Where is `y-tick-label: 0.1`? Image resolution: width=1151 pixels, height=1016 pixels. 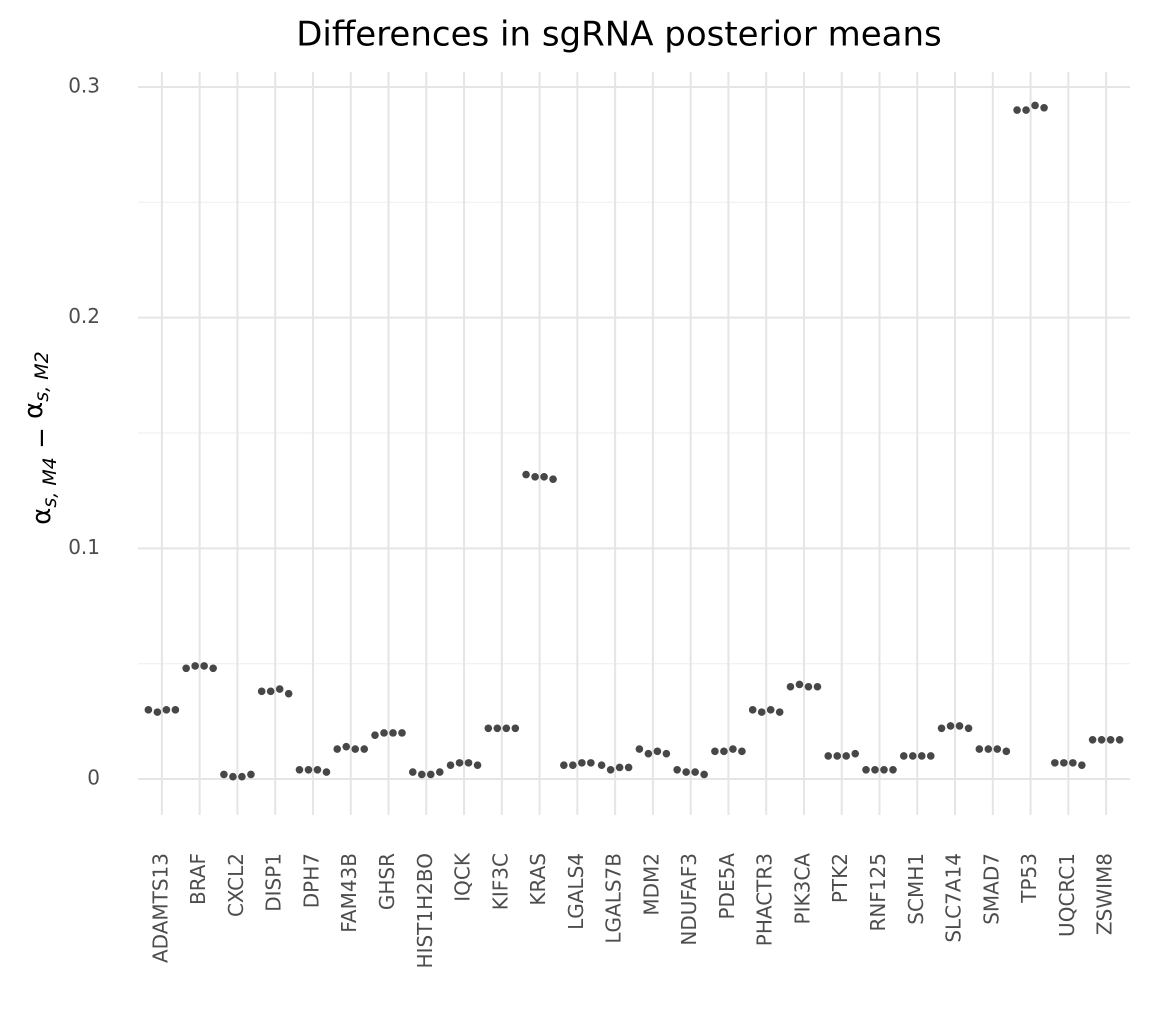
y-tick-label: 0.1 is located at coordinates (84, 547).